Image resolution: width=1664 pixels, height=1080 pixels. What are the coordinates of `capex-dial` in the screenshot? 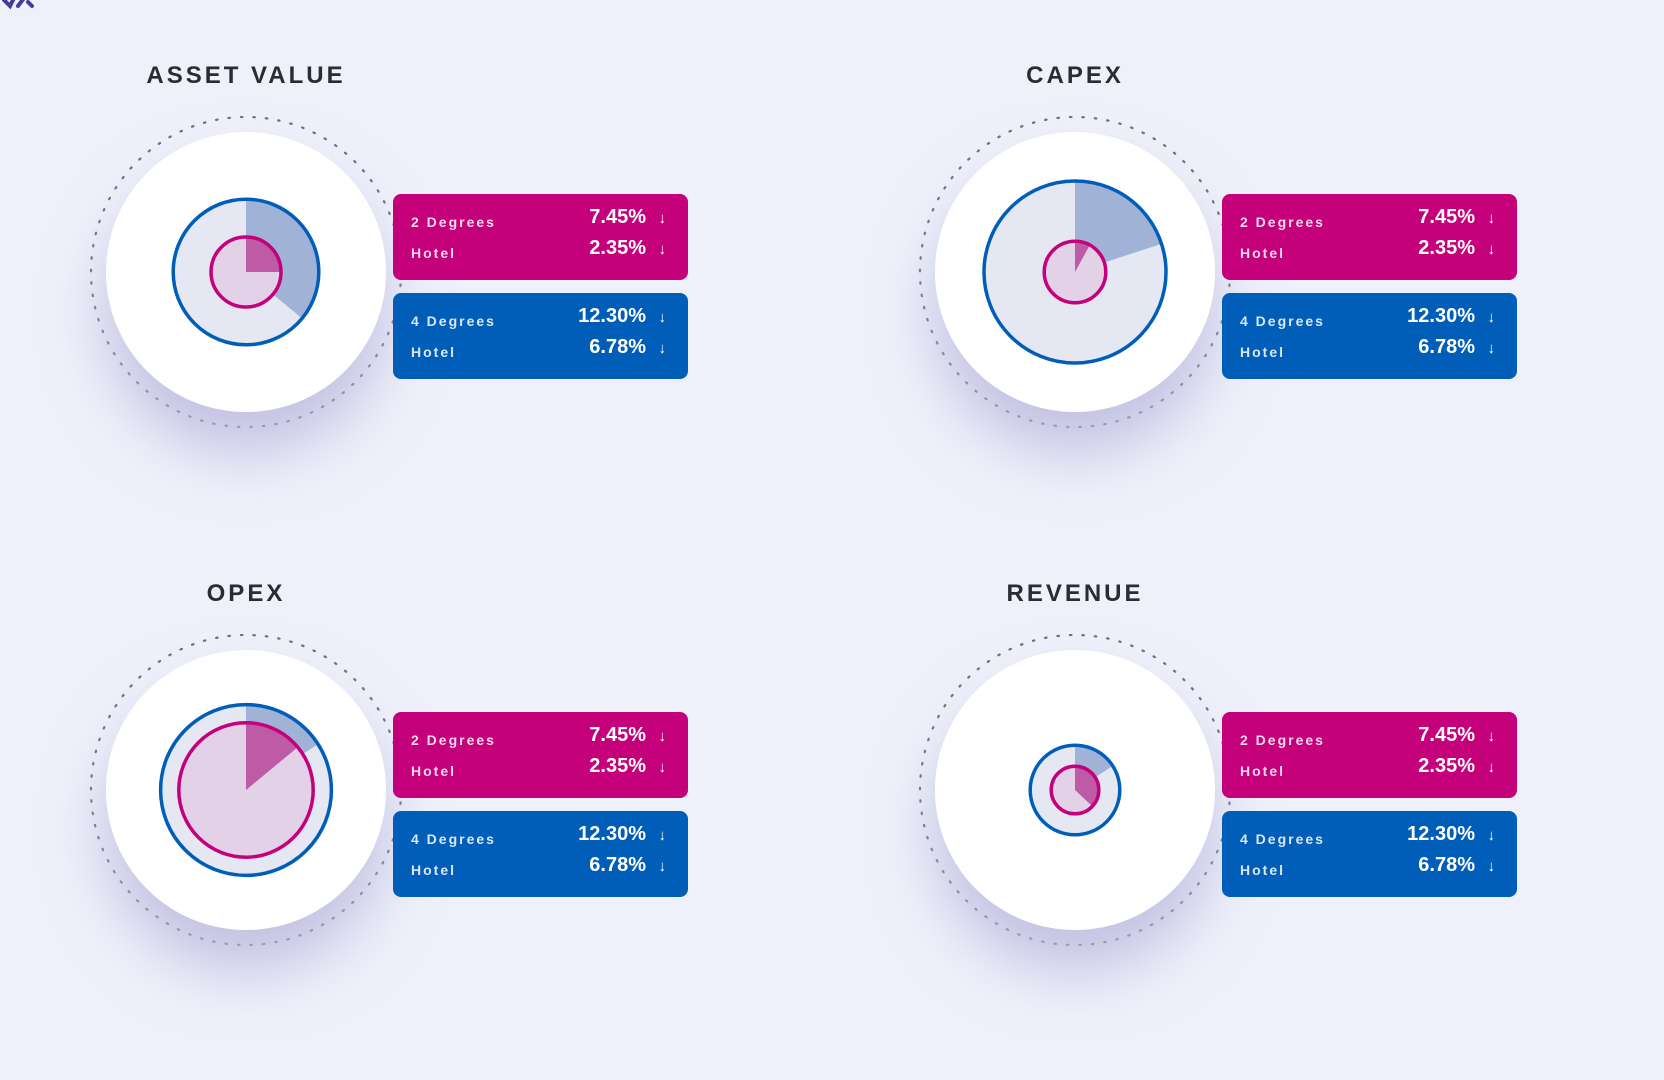 It's located at (1075, 272).